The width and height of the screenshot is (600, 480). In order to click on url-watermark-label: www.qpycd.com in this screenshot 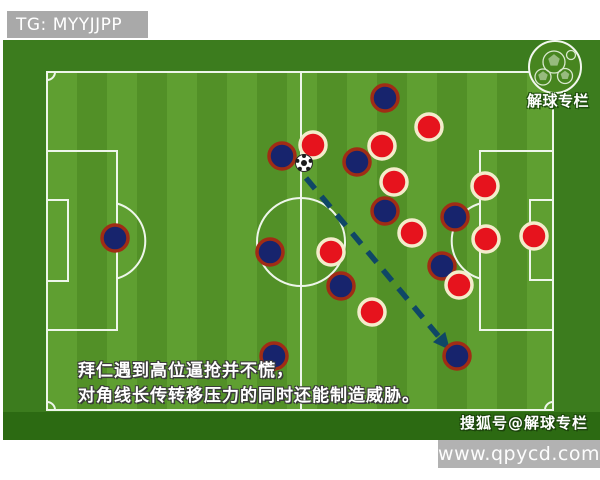, I will do `click(519, 454)`.